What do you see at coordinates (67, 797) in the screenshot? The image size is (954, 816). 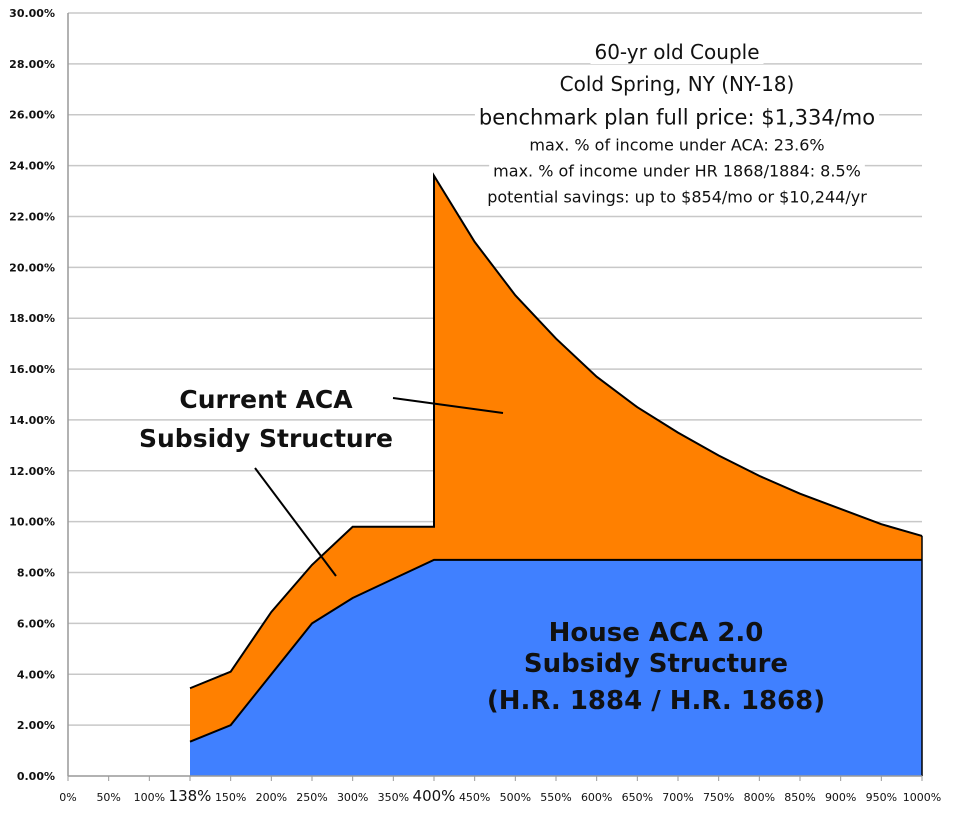 I see `x-tick-label: 0%` at bounding box center [67, 797].